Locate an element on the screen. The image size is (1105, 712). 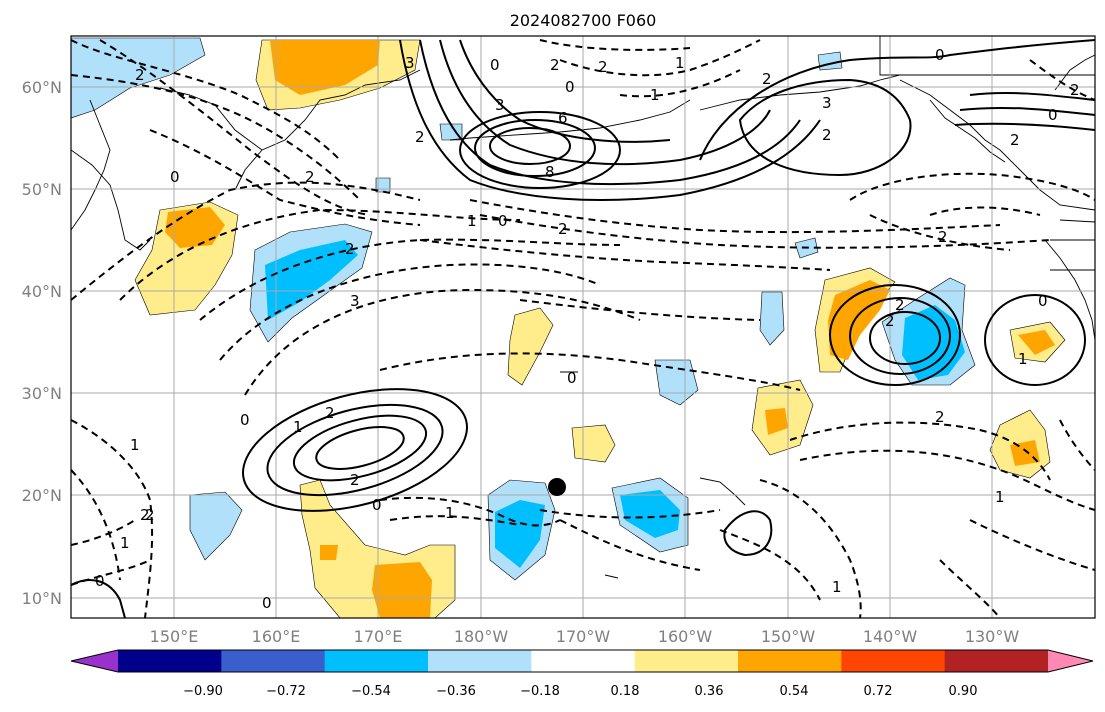
colorbar-tick-label: −0.90 is located at coordinates (203, 691).